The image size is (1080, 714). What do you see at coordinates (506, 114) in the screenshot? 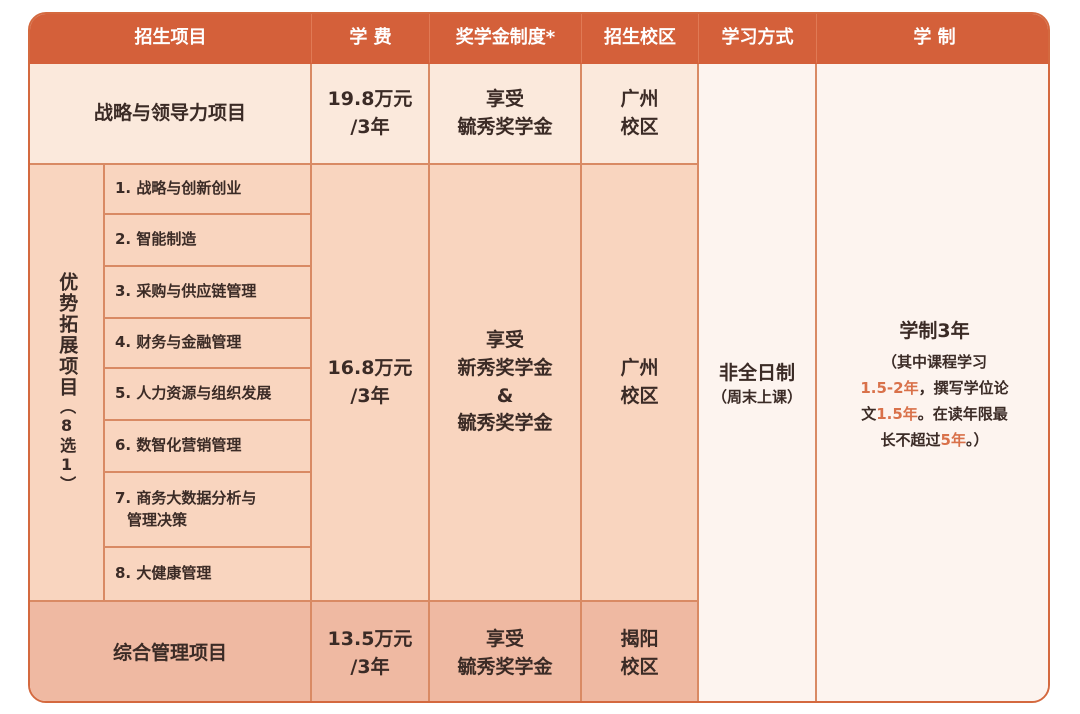
I see `strategy-scholarship: 享受 毓秀奖学金` at bounding box center [506, 114].